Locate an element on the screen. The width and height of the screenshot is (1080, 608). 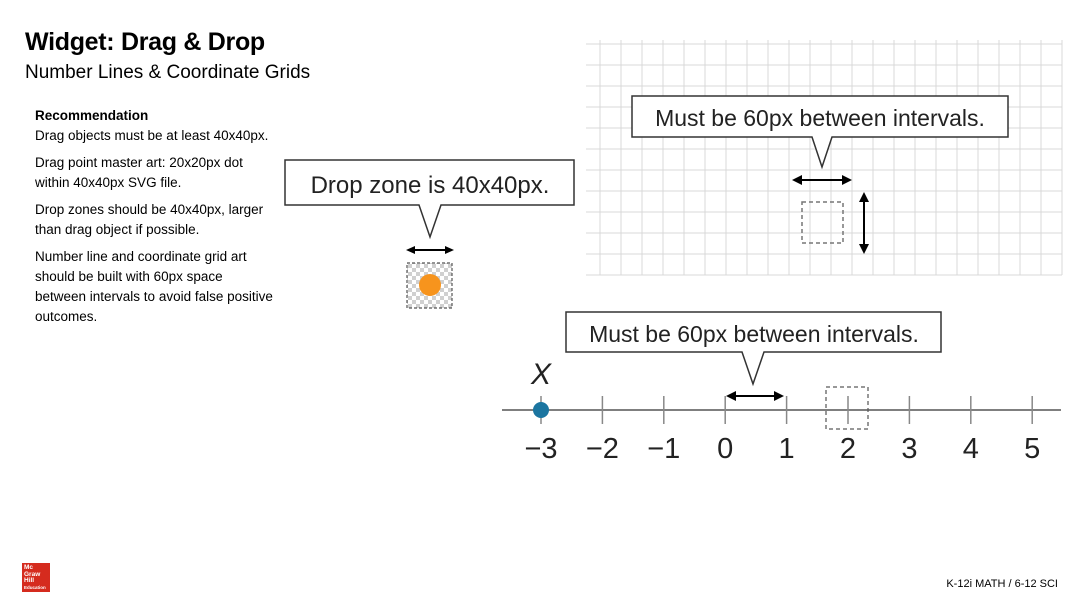
number-line-ticks: −3 −2 −1 0 1 2 3 4 5 is located at coordinates (782, 430).